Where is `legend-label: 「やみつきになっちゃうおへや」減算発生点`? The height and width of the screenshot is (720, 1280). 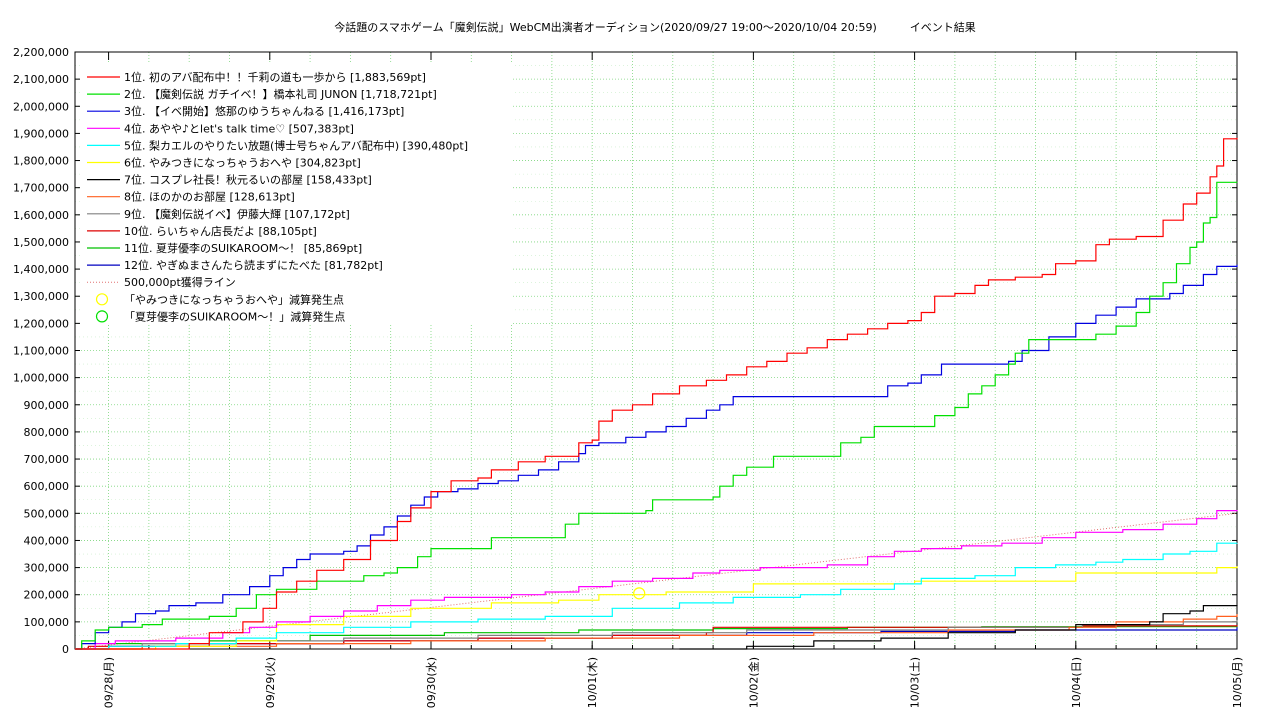
legend-label: 「やみつきになっちゃうおへや」減算発生点 is located at coordinates (234, 299).